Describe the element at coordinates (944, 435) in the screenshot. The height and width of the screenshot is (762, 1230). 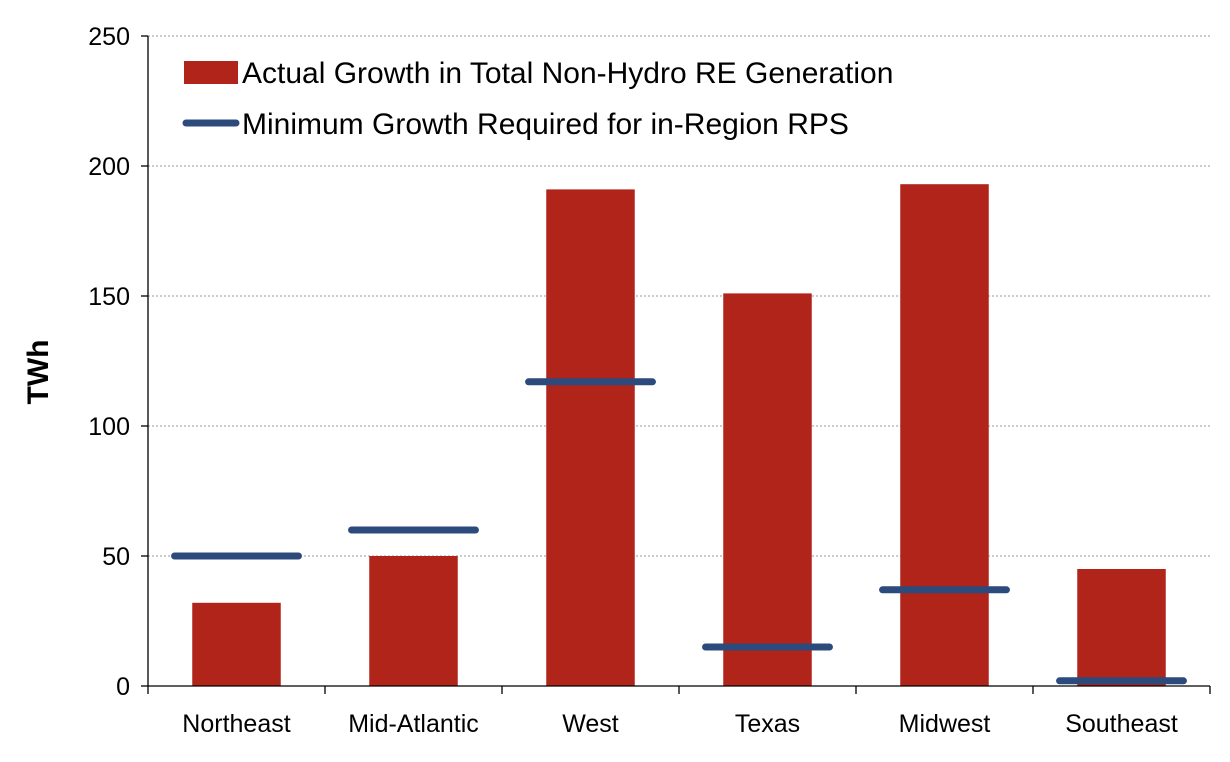
I see `bar-midwest` at that location.